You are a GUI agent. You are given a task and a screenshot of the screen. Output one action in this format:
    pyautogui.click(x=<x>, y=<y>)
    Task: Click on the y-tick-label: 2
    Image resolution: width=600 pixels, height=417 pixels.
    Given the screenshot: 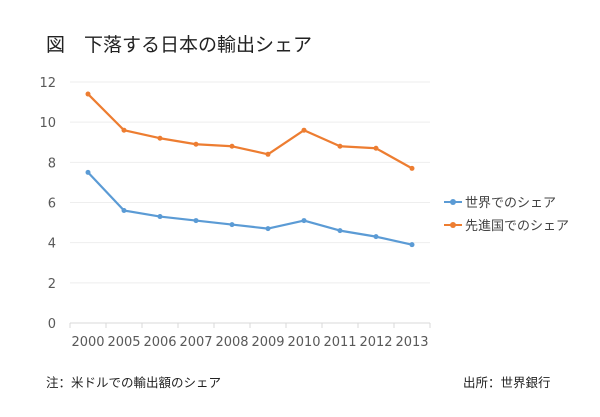 What is the action you would take?
    pyautogui.click(x=52, y=284)
    